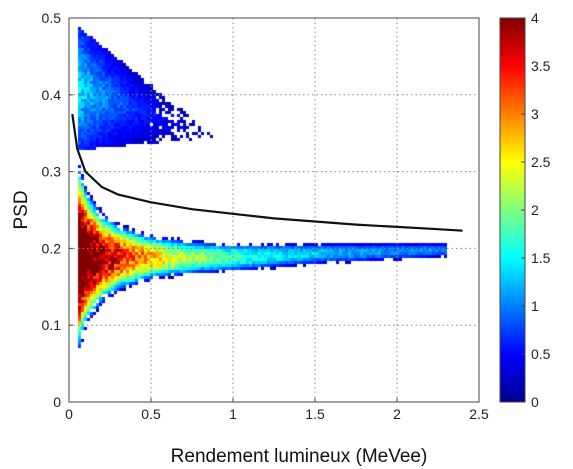 The image size is (573, 469). Describe the element at coordinates (315, 414) in the screenshot. I see `x-tick-label: 1.5` at that location.